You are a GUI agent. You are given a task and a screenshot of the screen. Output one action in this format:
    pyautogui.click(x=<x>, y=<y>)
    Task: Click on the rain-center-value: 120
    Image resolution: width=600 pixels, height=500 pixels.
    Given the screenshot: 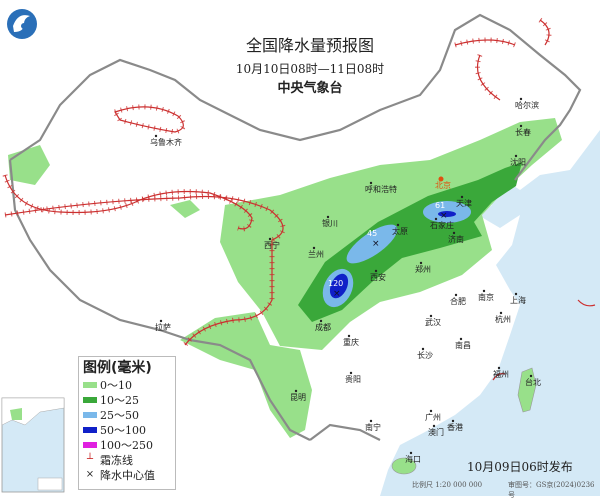 What is the action you would take?
    pyautogui.click(x=335, y=283)
    